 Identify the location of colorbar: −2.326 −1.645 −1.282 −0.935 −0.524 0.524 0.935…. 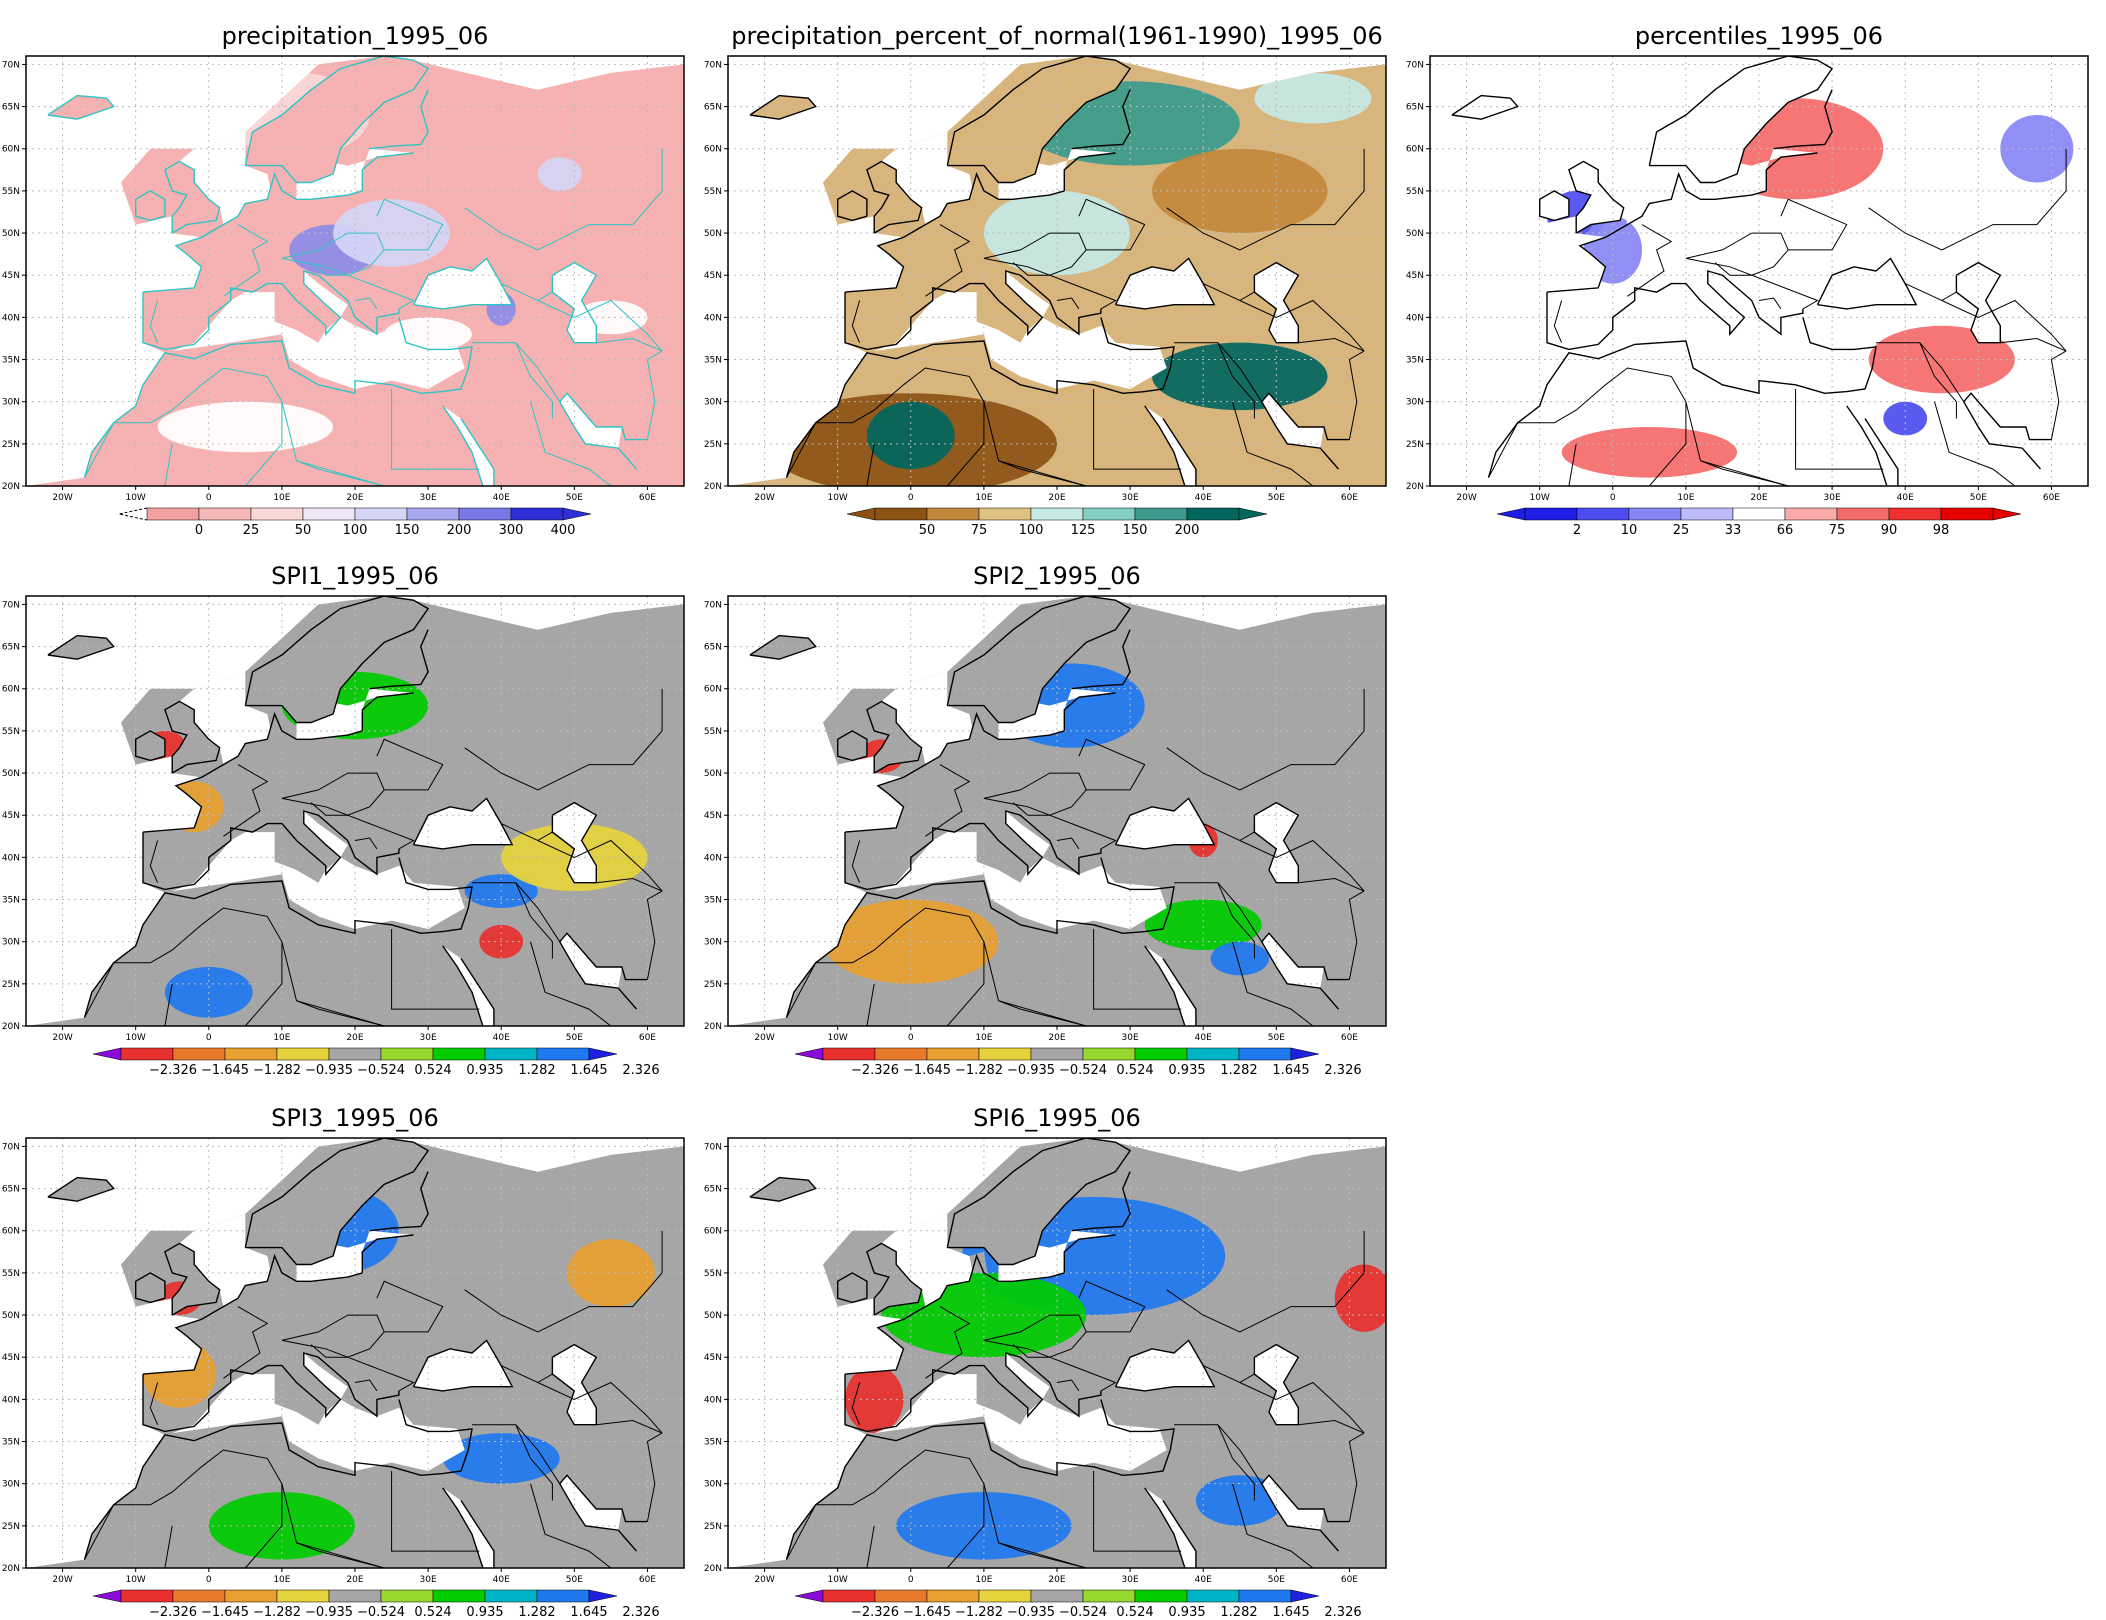
(1078, 1604).